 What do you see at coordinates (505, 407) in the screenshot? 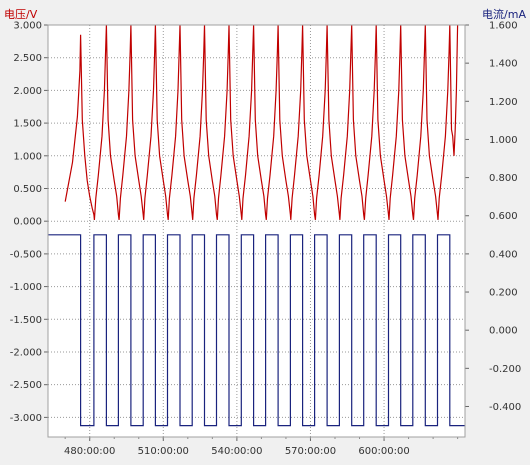
I see `right-tick-label: -0.400` at bounding box center [505, 407].